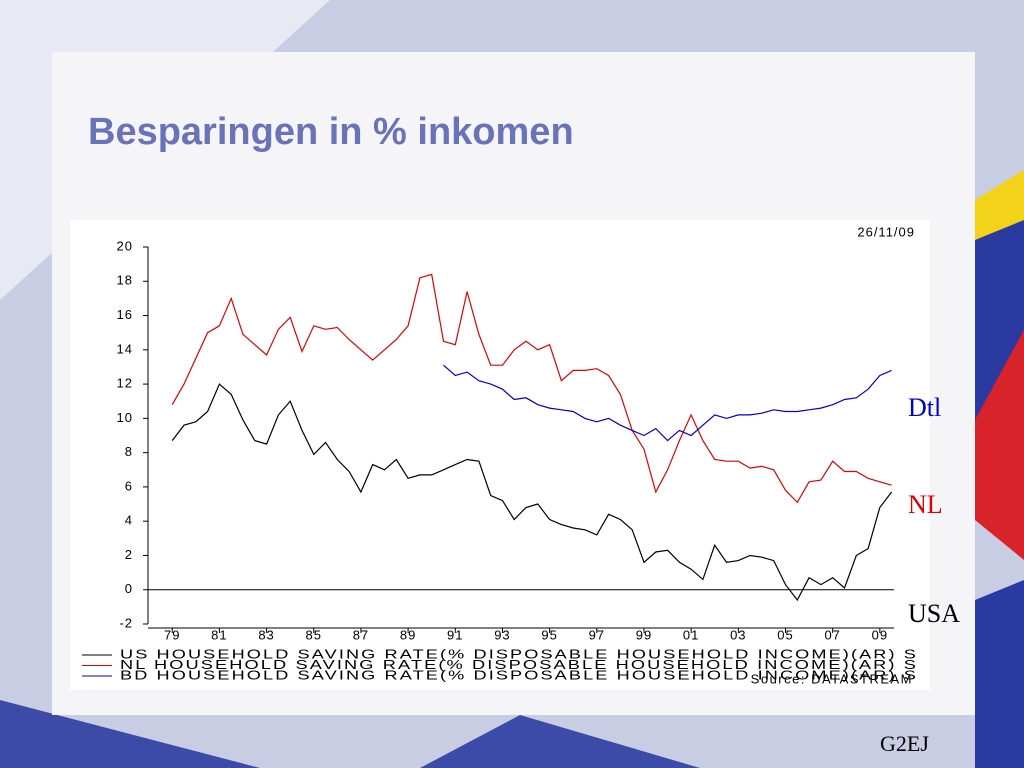 The width and height of the screenshot is (1024, 768). Describe the element at coordinates (455, 634) in the screenshot. I see `x-tick-label: 91` at that location.